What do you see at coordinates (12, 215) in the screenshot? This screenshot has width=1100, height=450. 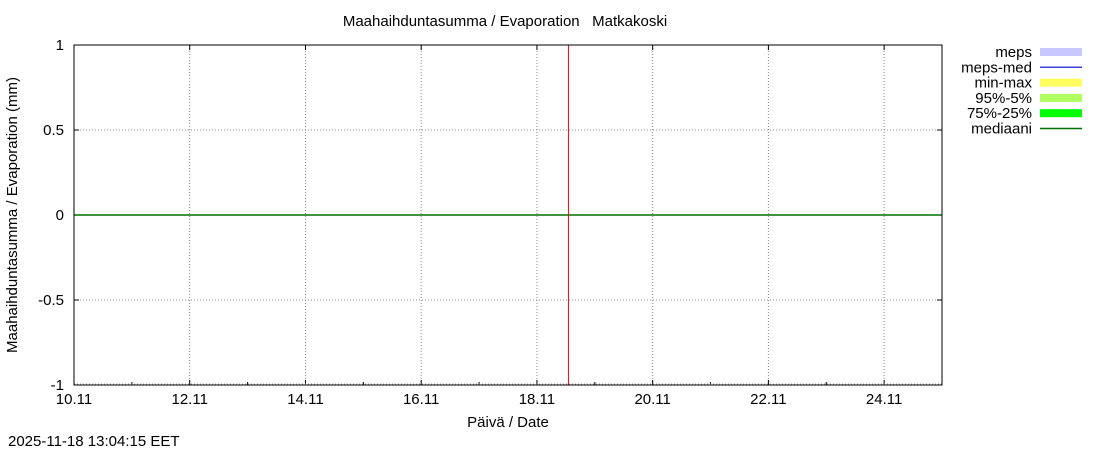 I see `y-axis-label: Maahaihduntasumma / Evaporation (mm)` at bounding box center [12, 215].